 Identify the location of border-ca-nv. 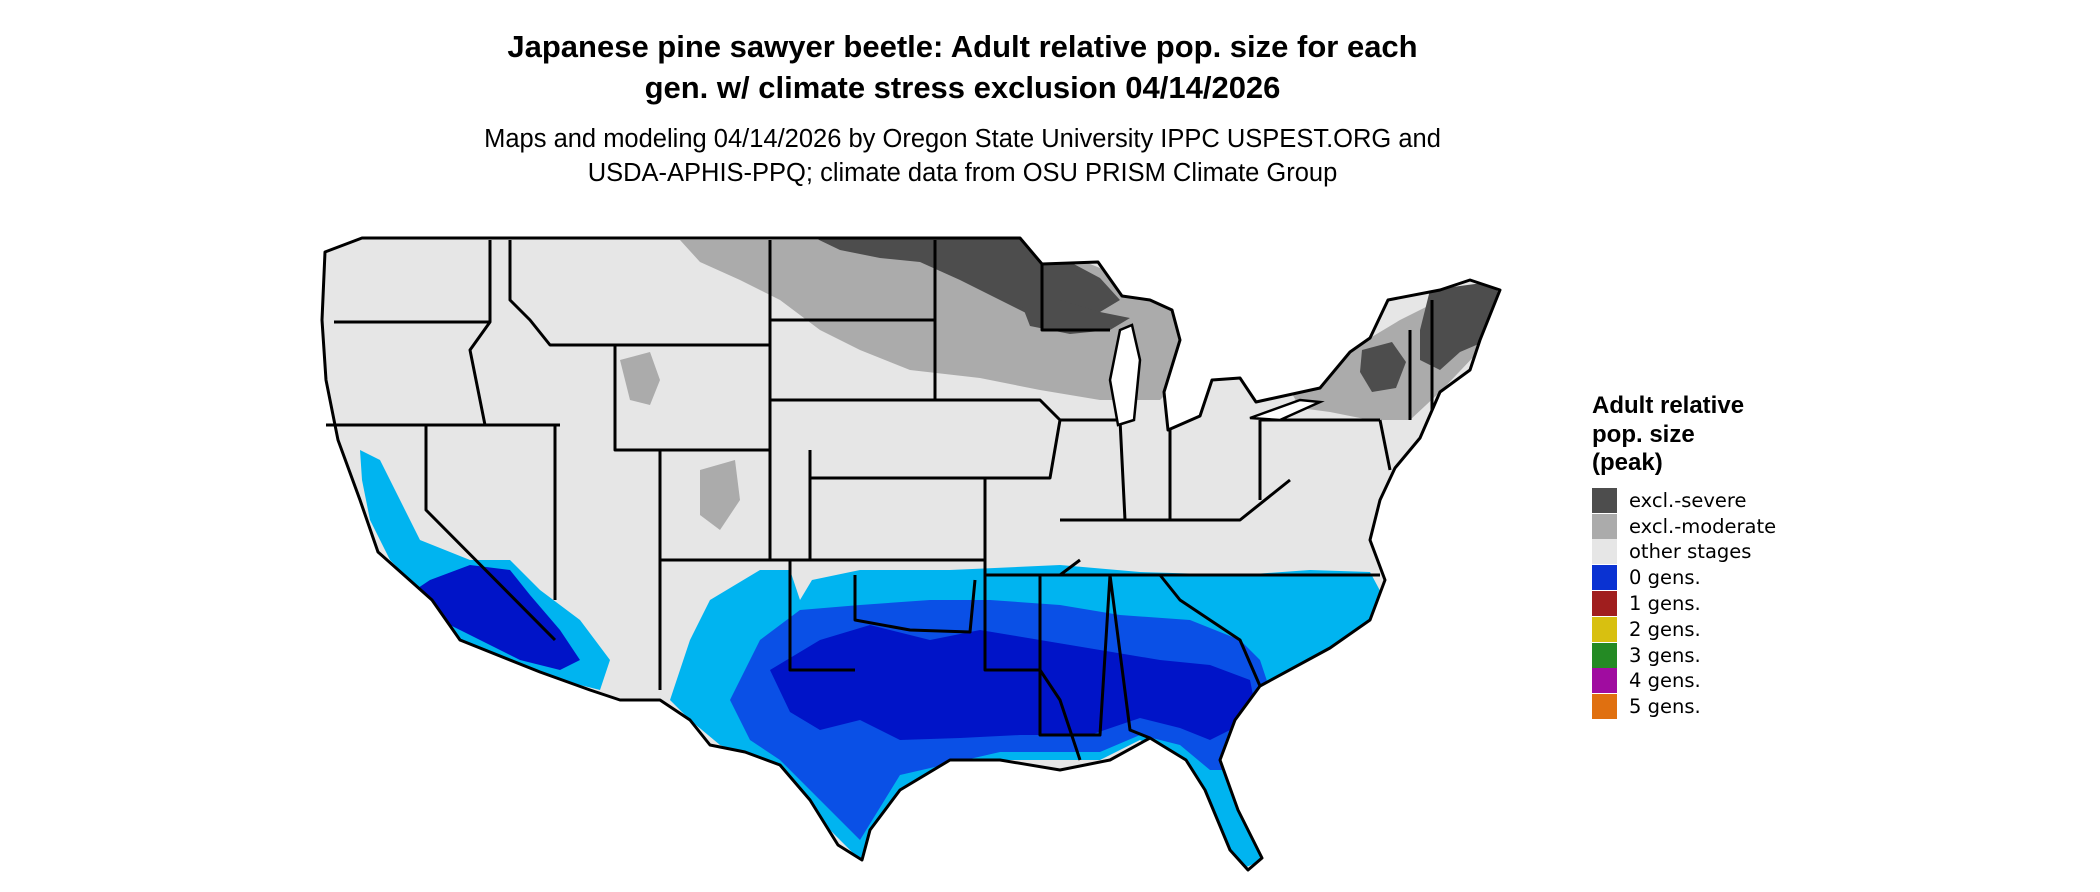
(490, 533).